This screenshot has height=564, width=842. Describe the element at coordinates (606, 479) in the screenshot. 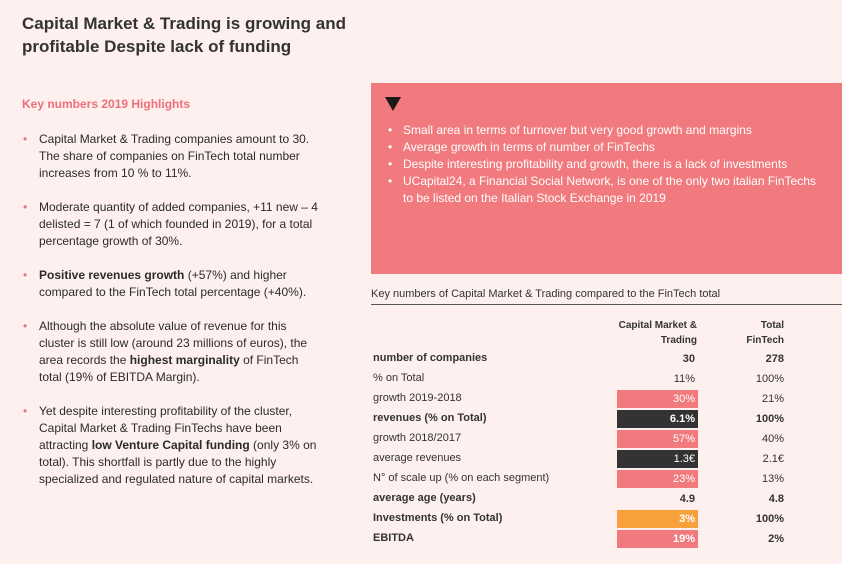

I see `table-row: N° of scale up (% on each segment) 23% 13%` at that location.